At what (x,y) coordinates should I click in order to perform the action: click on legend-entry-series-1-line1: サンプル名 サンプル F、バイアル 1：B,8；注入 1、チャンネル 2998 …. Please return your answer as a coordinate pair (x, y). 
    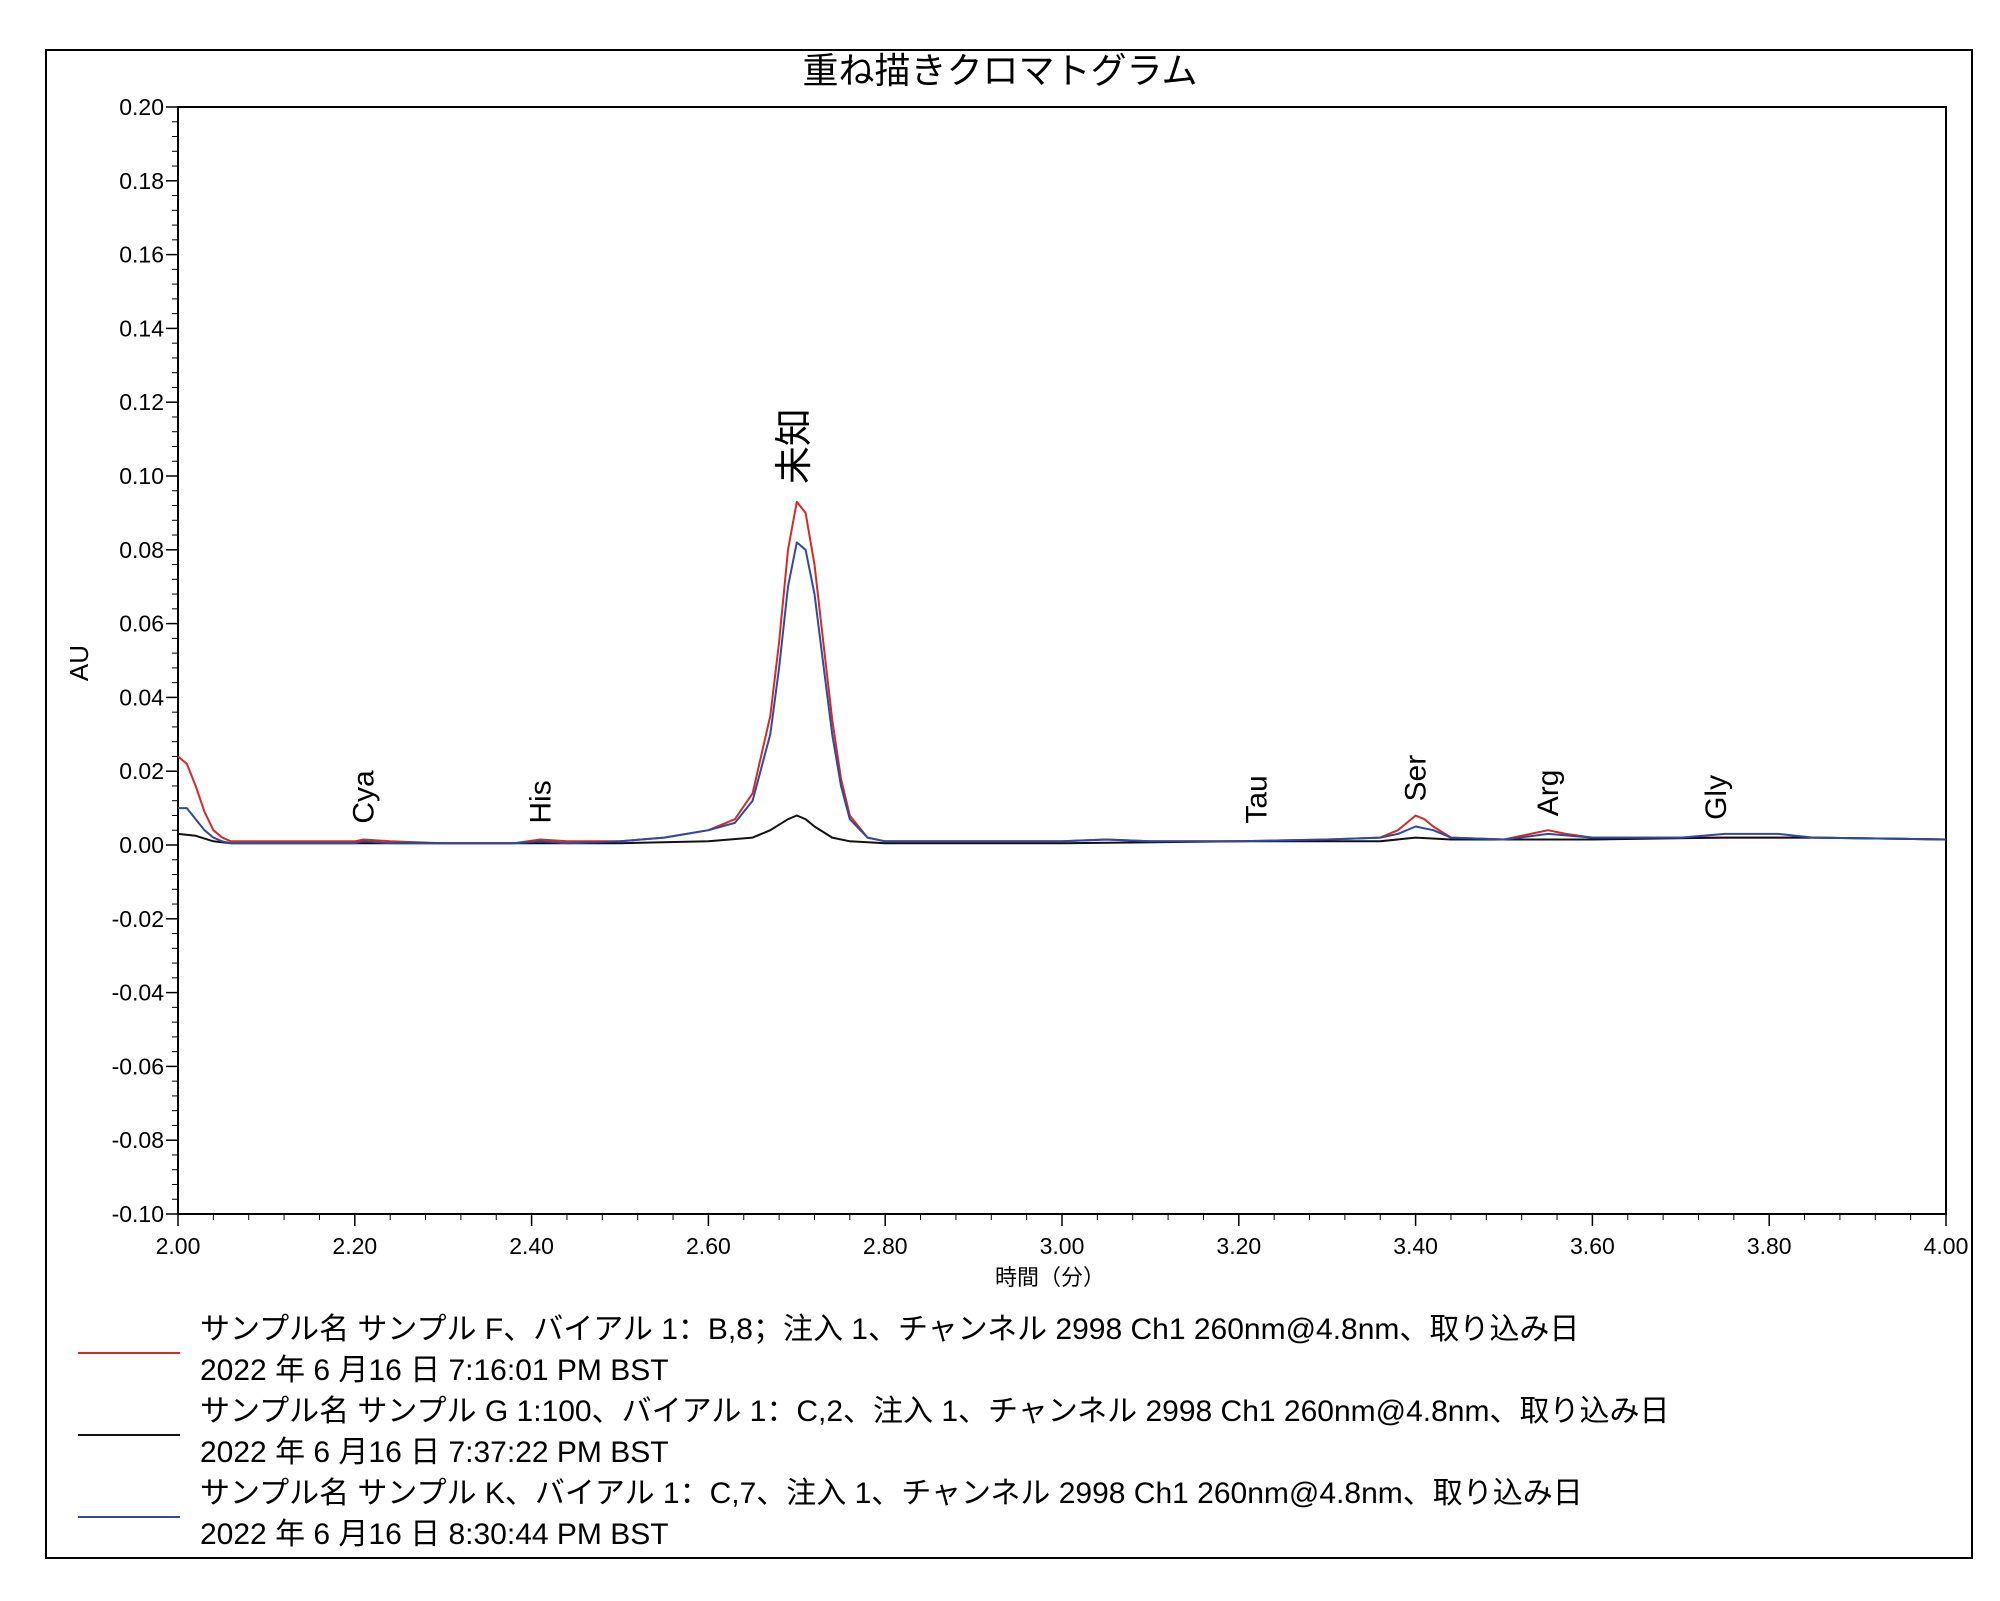
    Looking at the image, I should click on (890, 1329).